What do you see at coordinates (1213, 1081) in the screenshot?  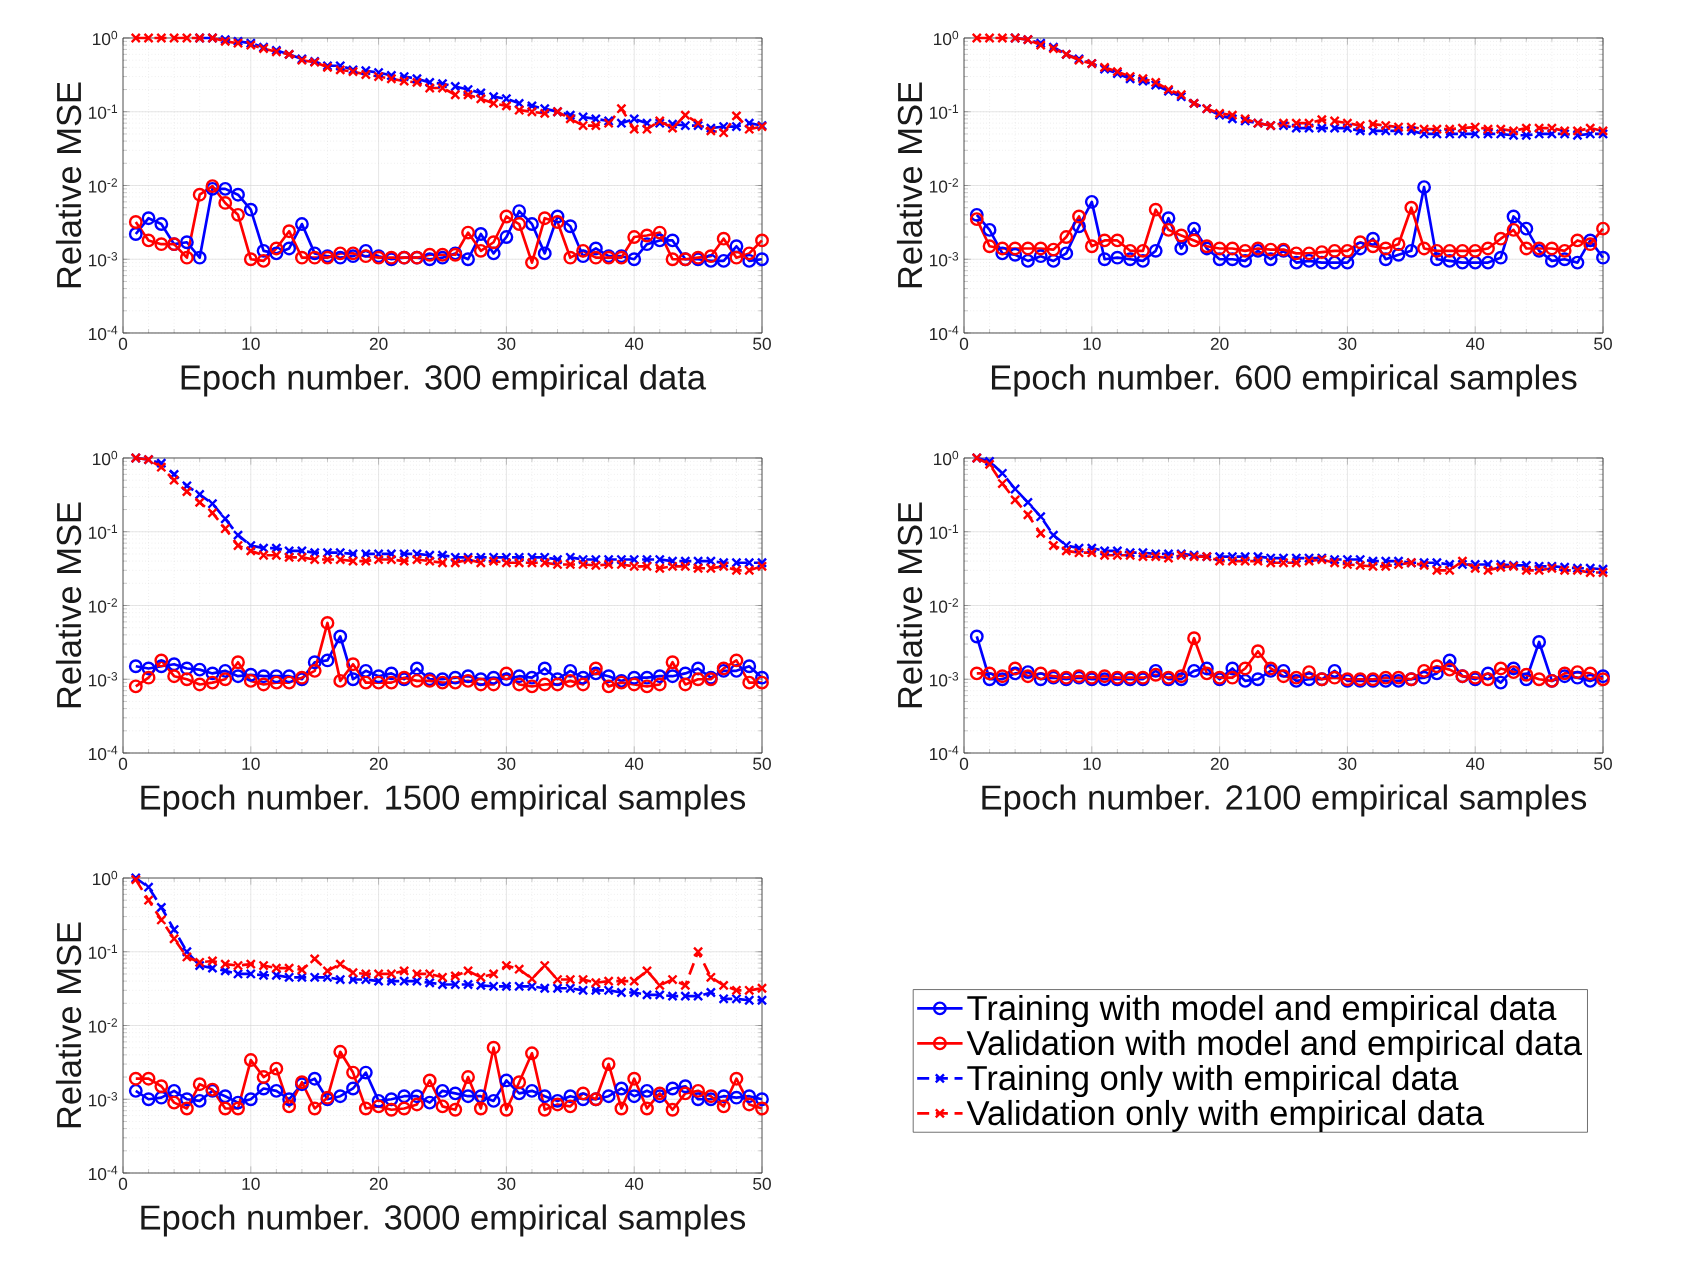 I see `legend-label: Training only with empirical data` at bounding box center [1213, 1081].